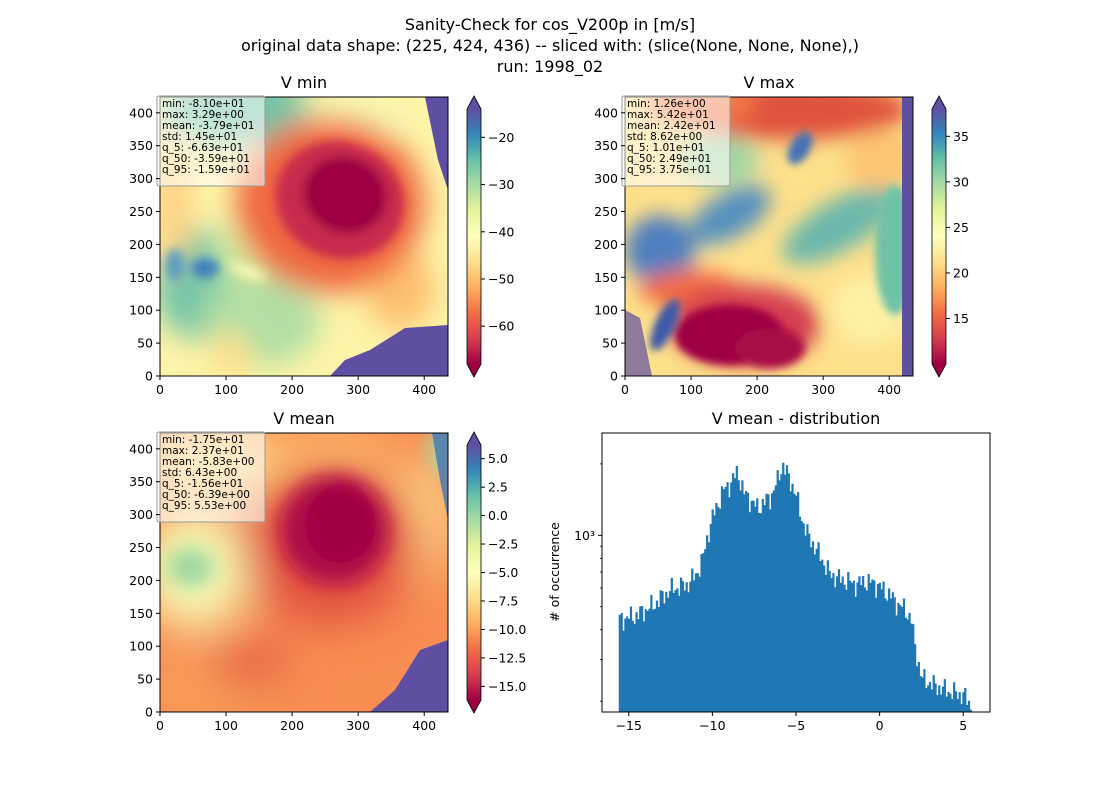 This screenshot has width=1100, height=800. I want to click on colorbar-tick-label: 20, so click(961, 272).